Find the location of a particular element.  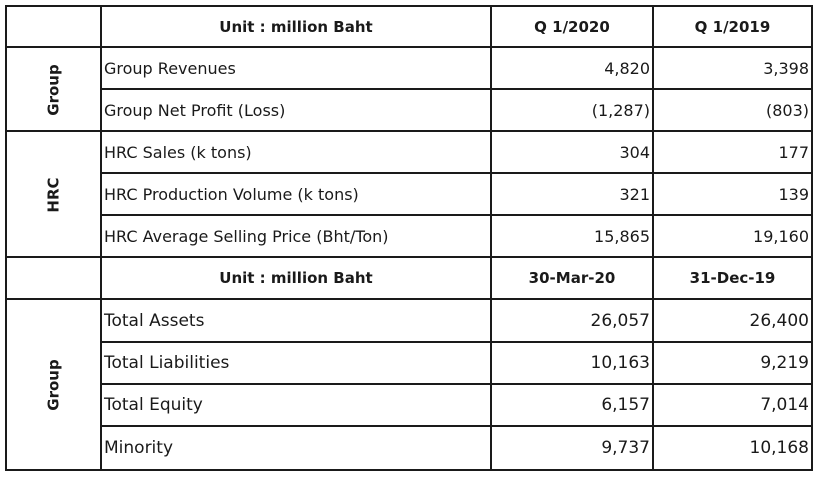

value-cell: 304 is located at coordinates (572, 152).